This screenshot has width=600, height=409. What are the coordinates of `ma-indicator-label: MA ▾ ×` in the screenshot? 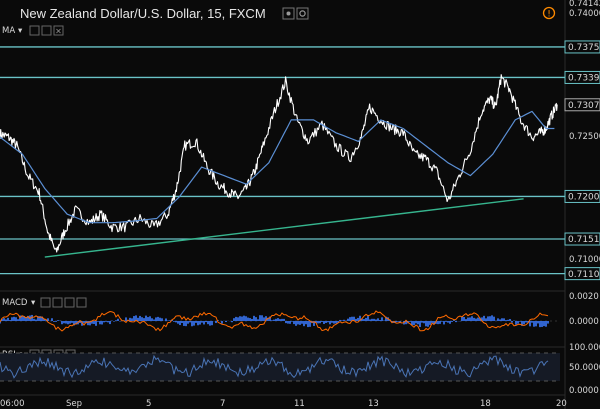 It's located at (33, 30).